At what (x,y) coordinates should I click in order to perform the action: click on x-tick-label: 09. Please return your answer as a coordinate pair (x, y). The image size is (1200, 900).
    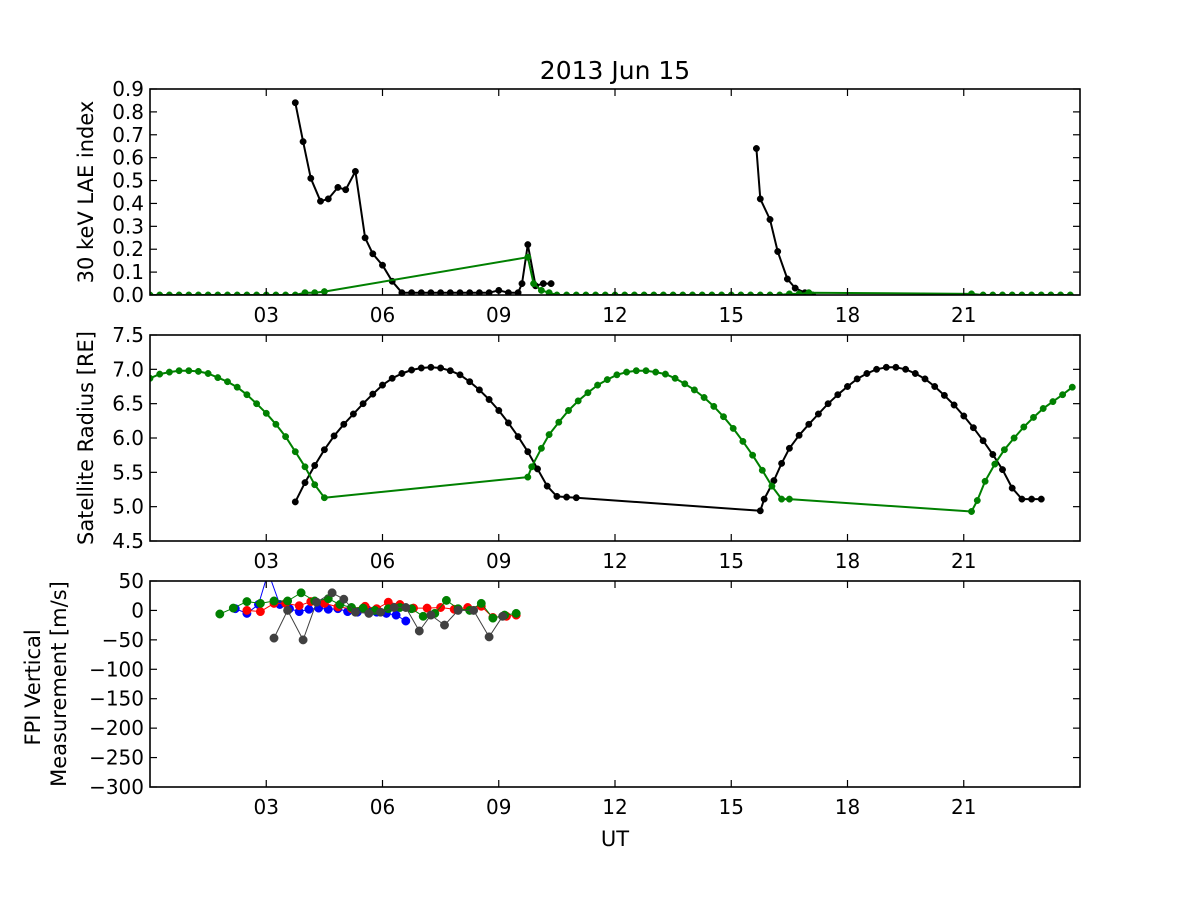
    Looking at the image, I should click on (498, 315).